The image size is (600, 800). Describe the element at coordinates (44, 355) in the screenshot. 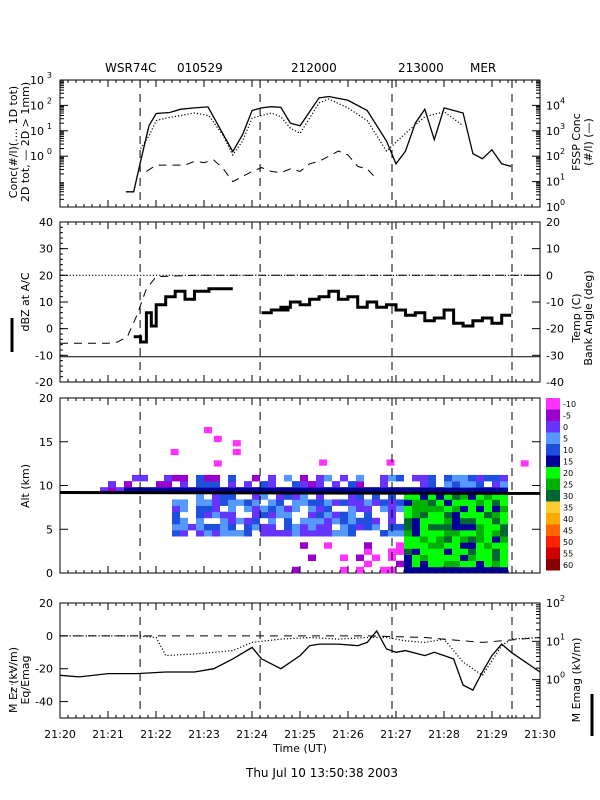

I see `y-tick-label-left: -10` at that location.